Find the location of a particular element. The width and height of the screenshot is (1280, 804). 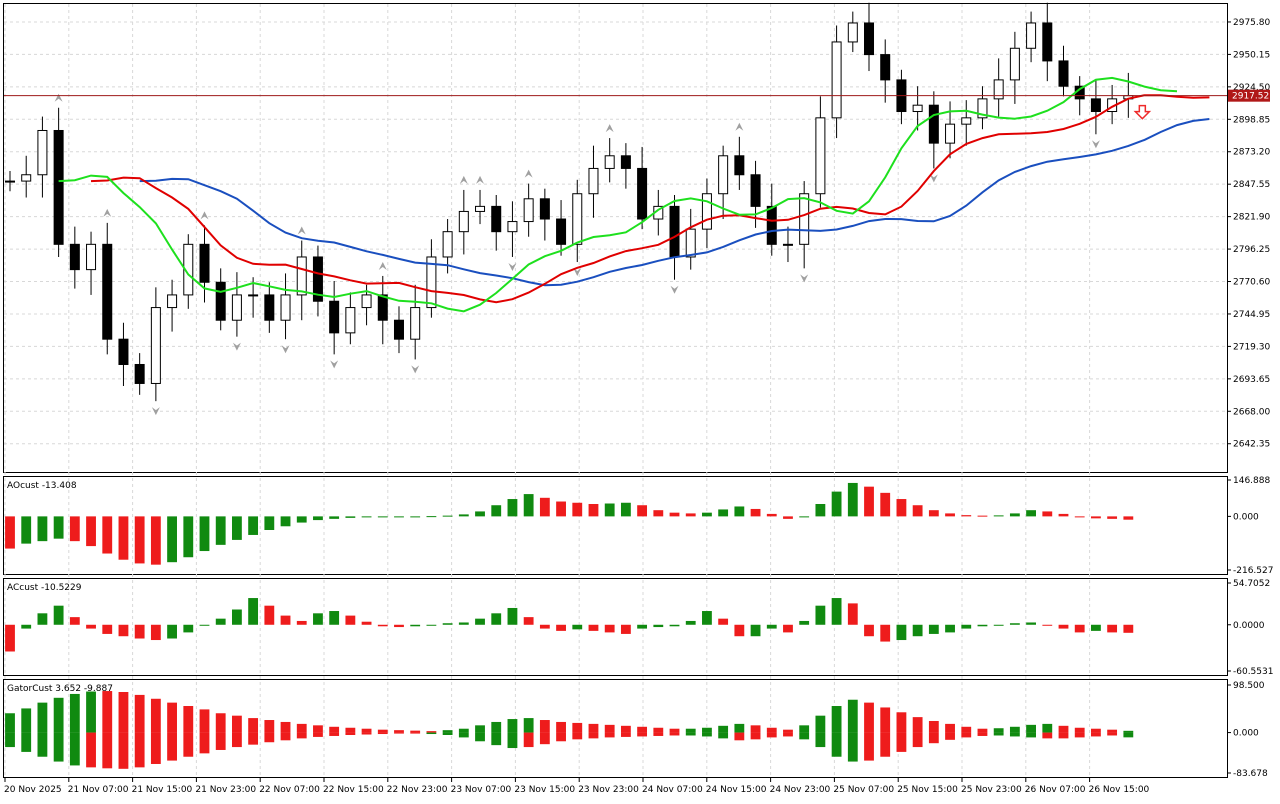

ao-panel is located at coordinates (569, 523).